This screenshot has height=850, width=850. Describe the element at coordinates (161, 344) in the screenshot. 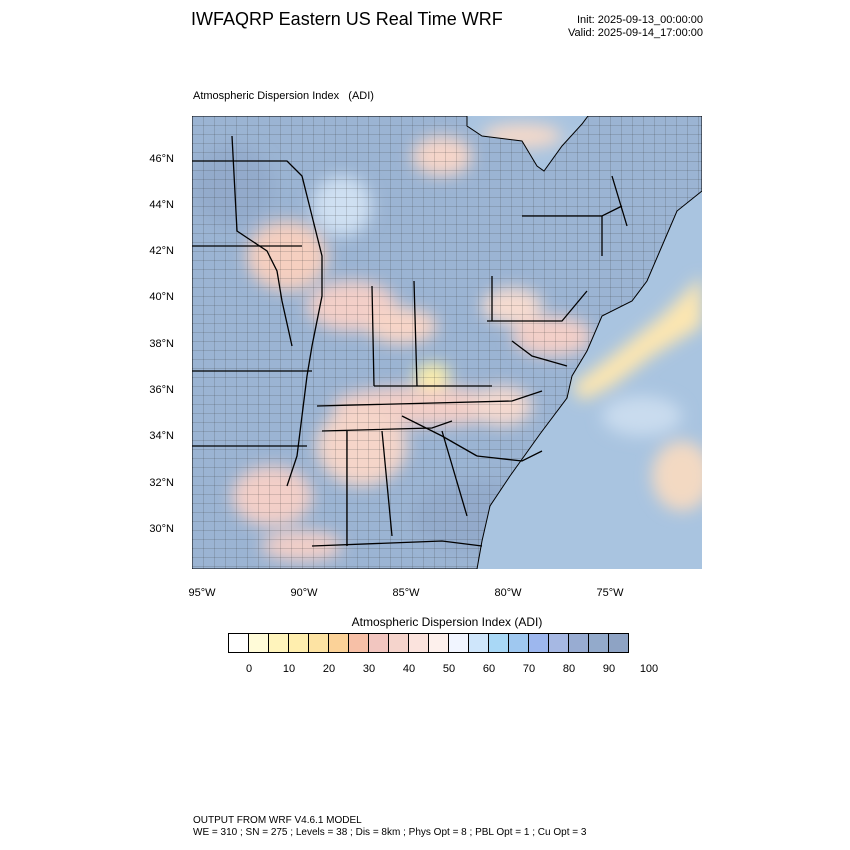

I see `lat-label: 38°N` at that location.